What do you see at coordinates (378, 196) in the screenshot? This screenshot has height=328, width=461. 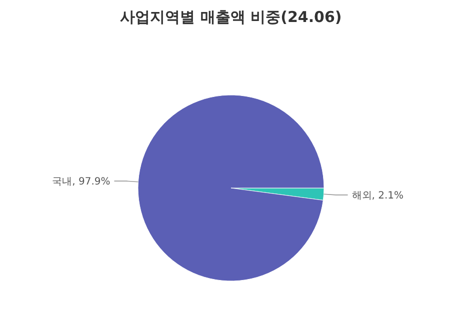 I see `slice-label: 해외, 2.1%` at bounding box center [378, 196].